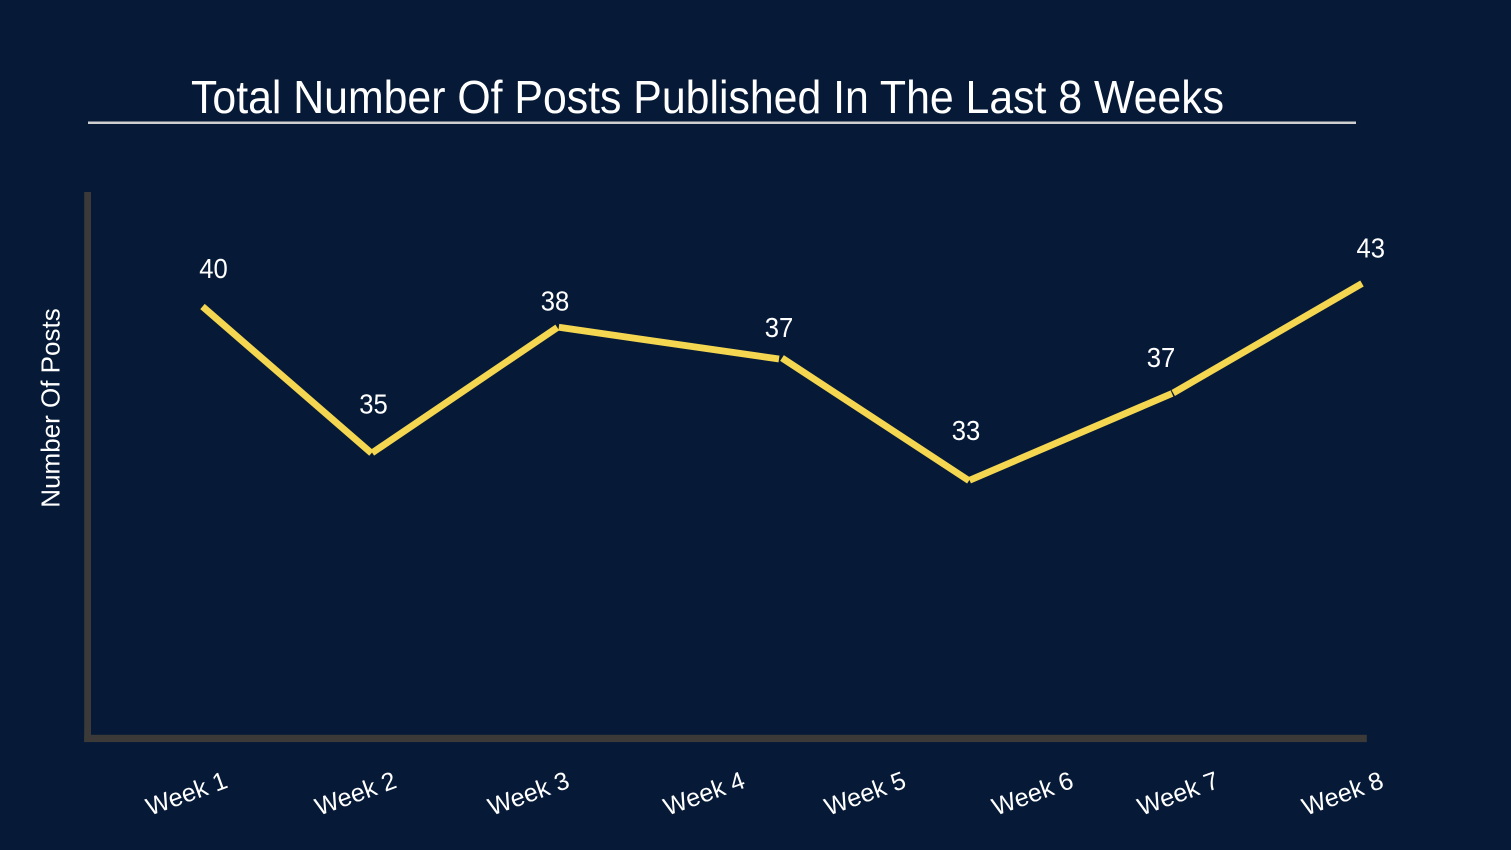 The image size is (1511, 850). I want to click on svg-text: 38, so click(555, 301).